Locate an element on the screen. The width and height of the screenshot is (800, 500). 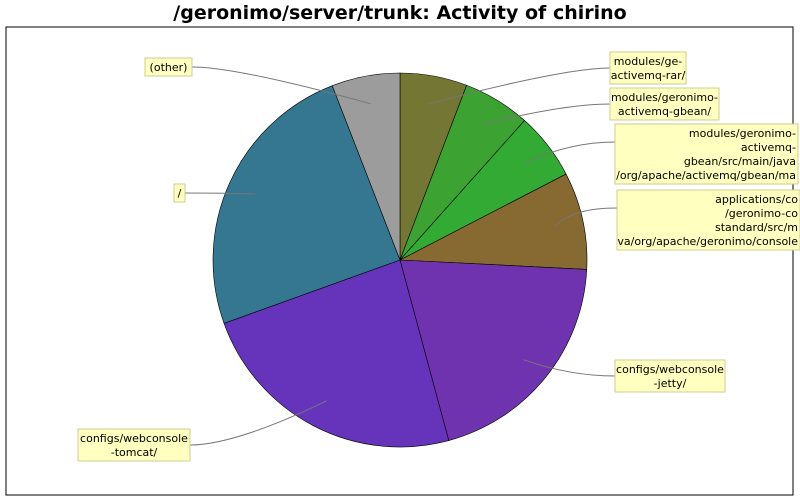
slice-label: /geronimo-co is located at coordinates (761, 213).